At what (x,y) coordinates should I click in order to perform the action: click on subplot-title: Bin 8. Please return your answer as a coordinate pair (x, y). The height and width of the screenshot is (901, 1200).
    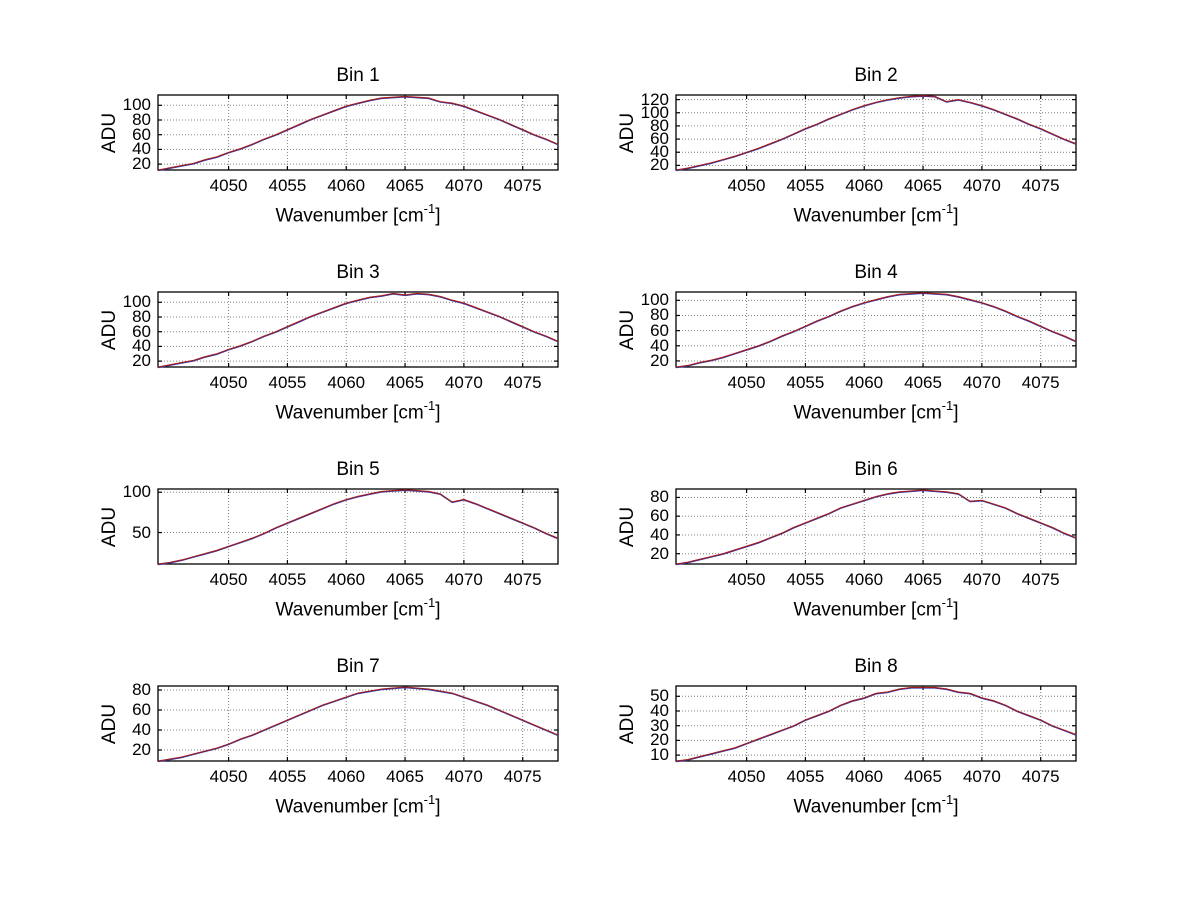
    Looking at the image, I should click on (876, 666).